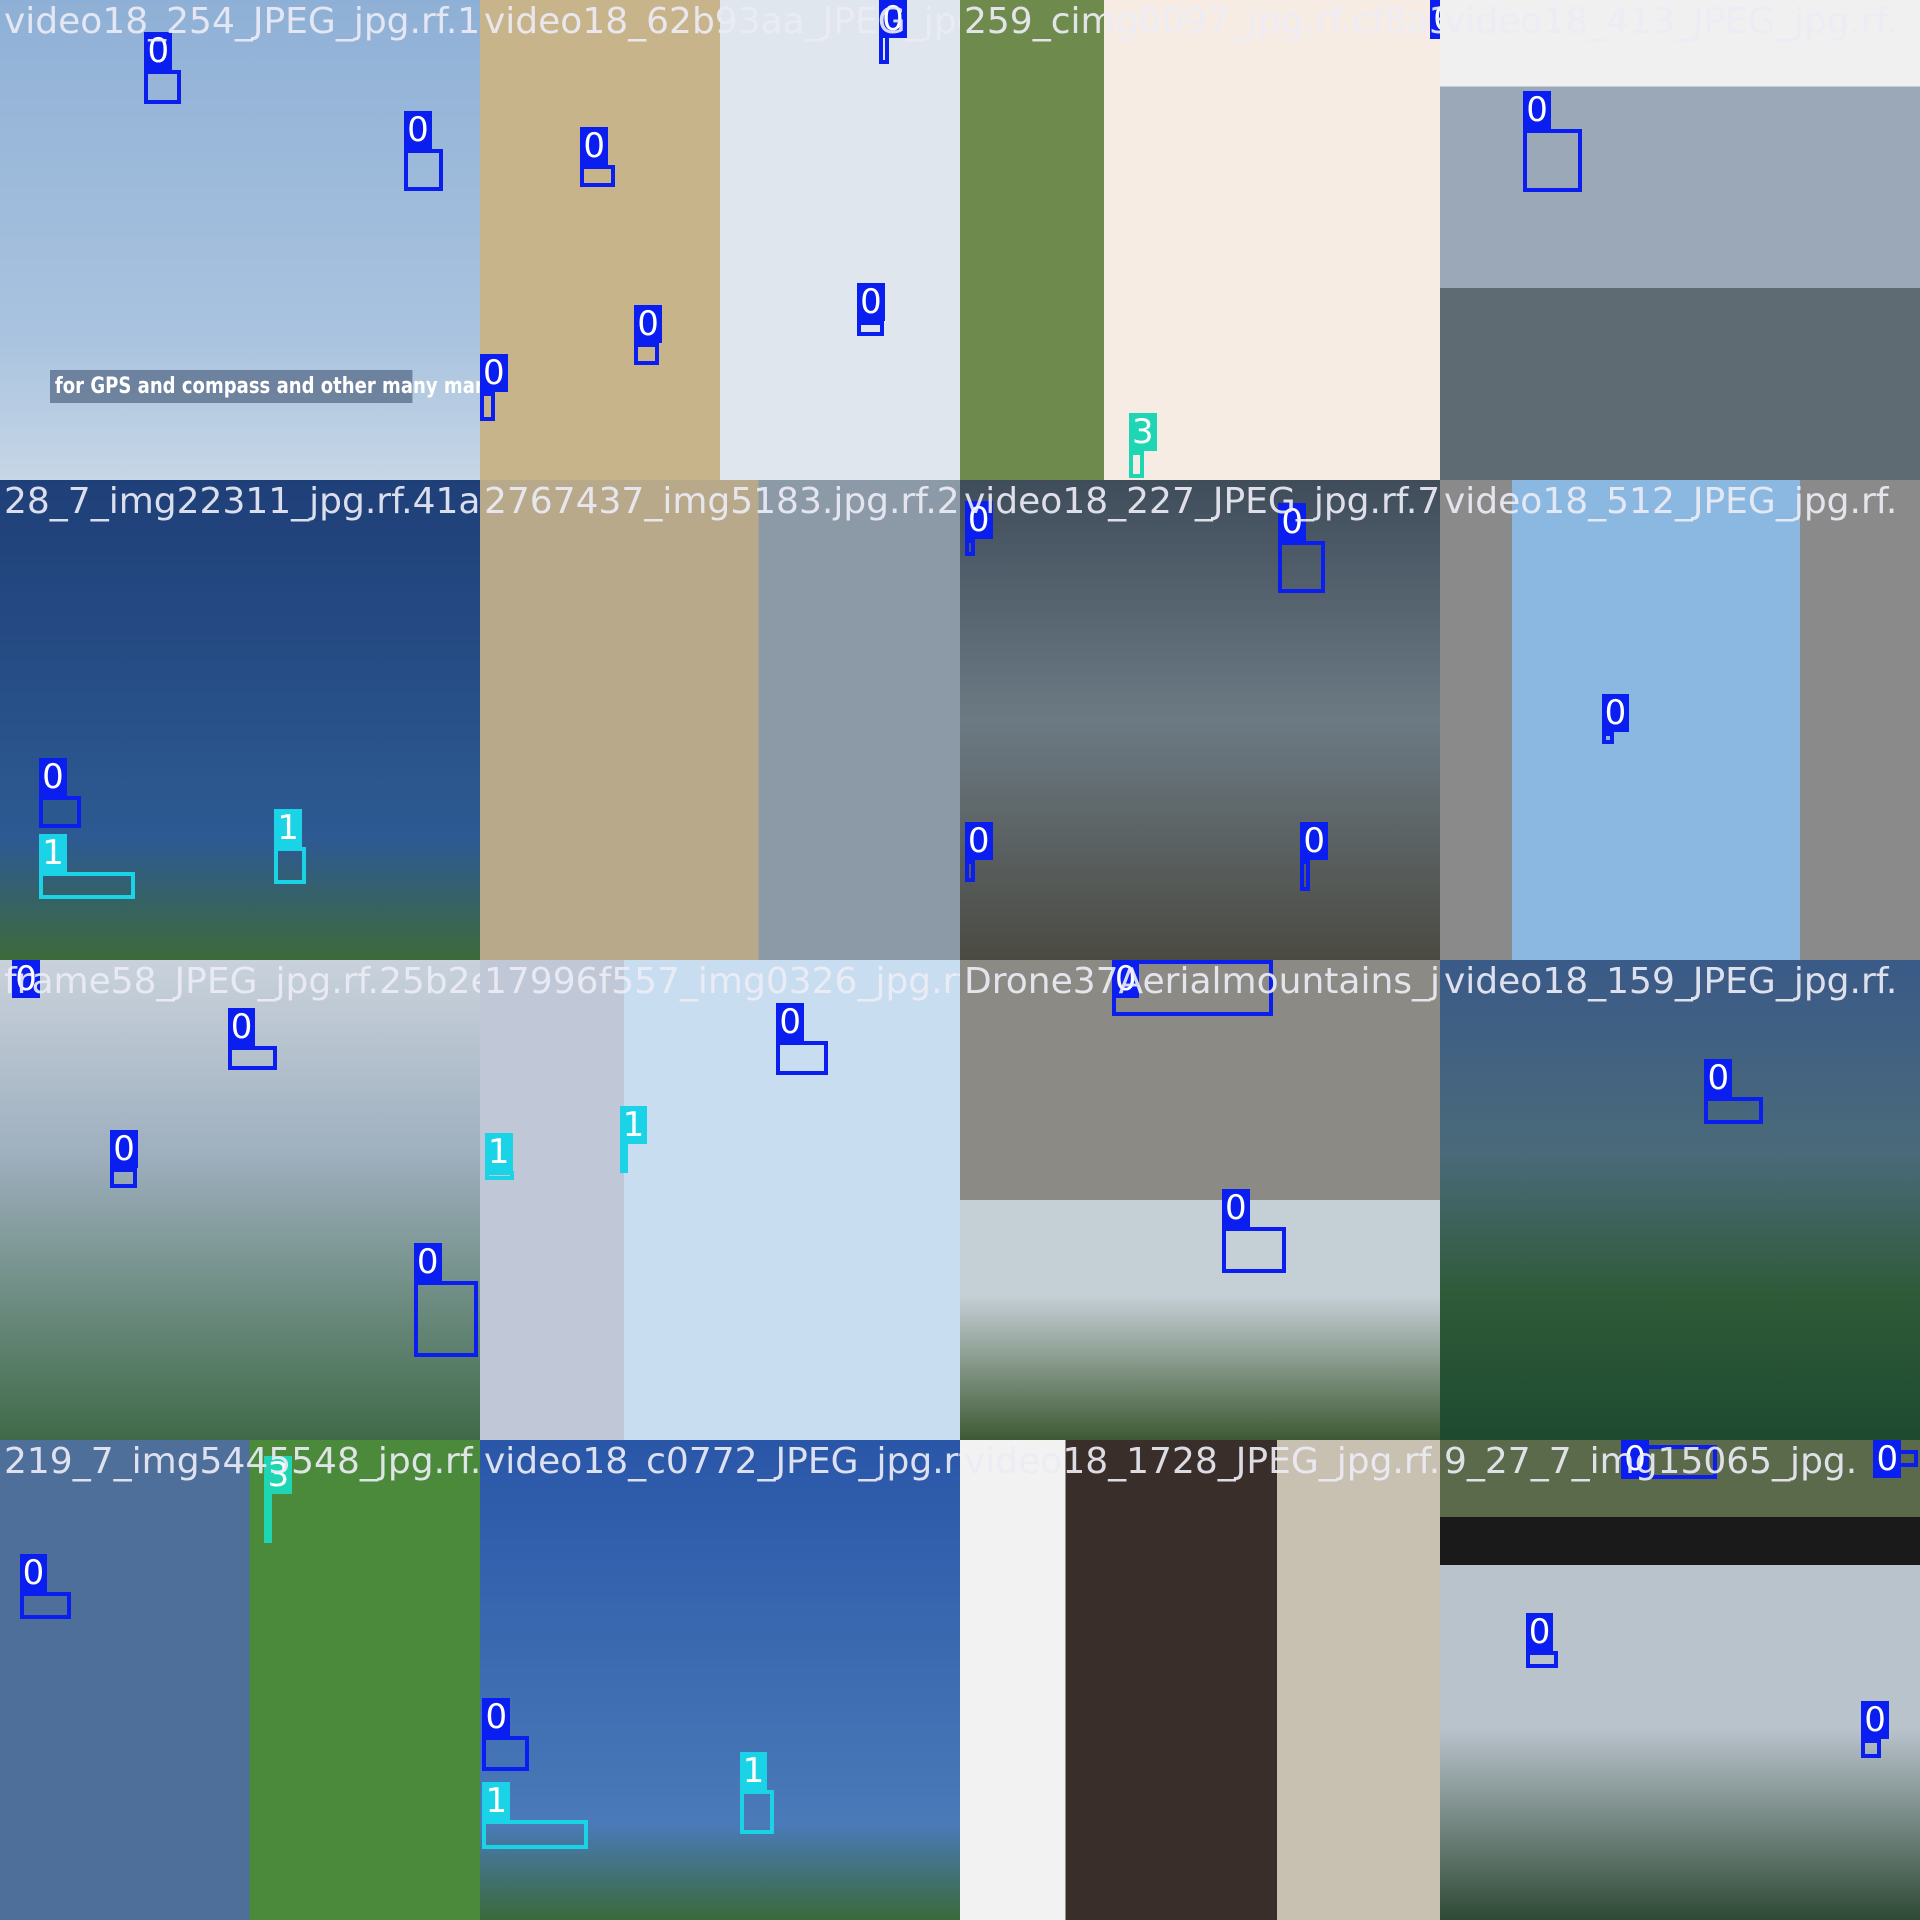 This screenshot has width=1920, height=1920. I want to click on mosaic-tile: 3 0259_cimg0097_jpg.rf.cf8a3, so click(1200, 240).